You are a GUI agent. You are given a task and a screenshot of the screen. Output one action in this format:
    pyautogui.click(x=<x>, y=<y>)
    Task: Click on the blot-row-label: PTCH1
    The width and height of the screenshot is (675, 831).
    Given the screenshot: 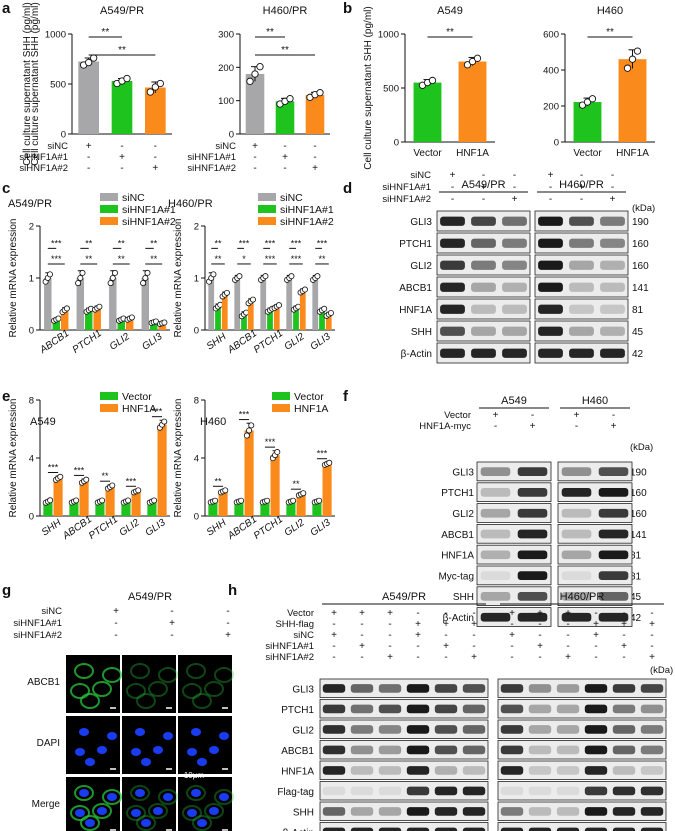 What is the action you would take?
    pyautogui.click(x=297, y=710)
    